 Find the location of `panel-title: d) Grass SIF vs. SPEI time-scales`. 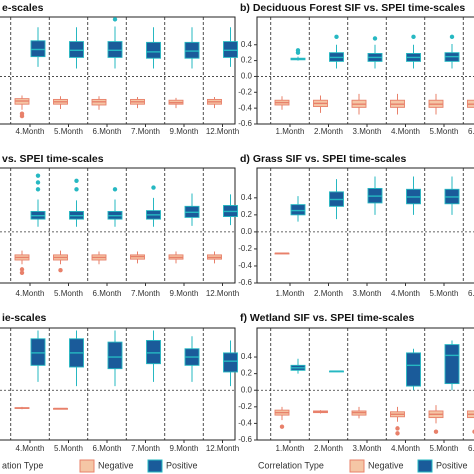

panel-title: d) Grass SIF vs. SPEI time-scales is located at coordinates (323, 159).